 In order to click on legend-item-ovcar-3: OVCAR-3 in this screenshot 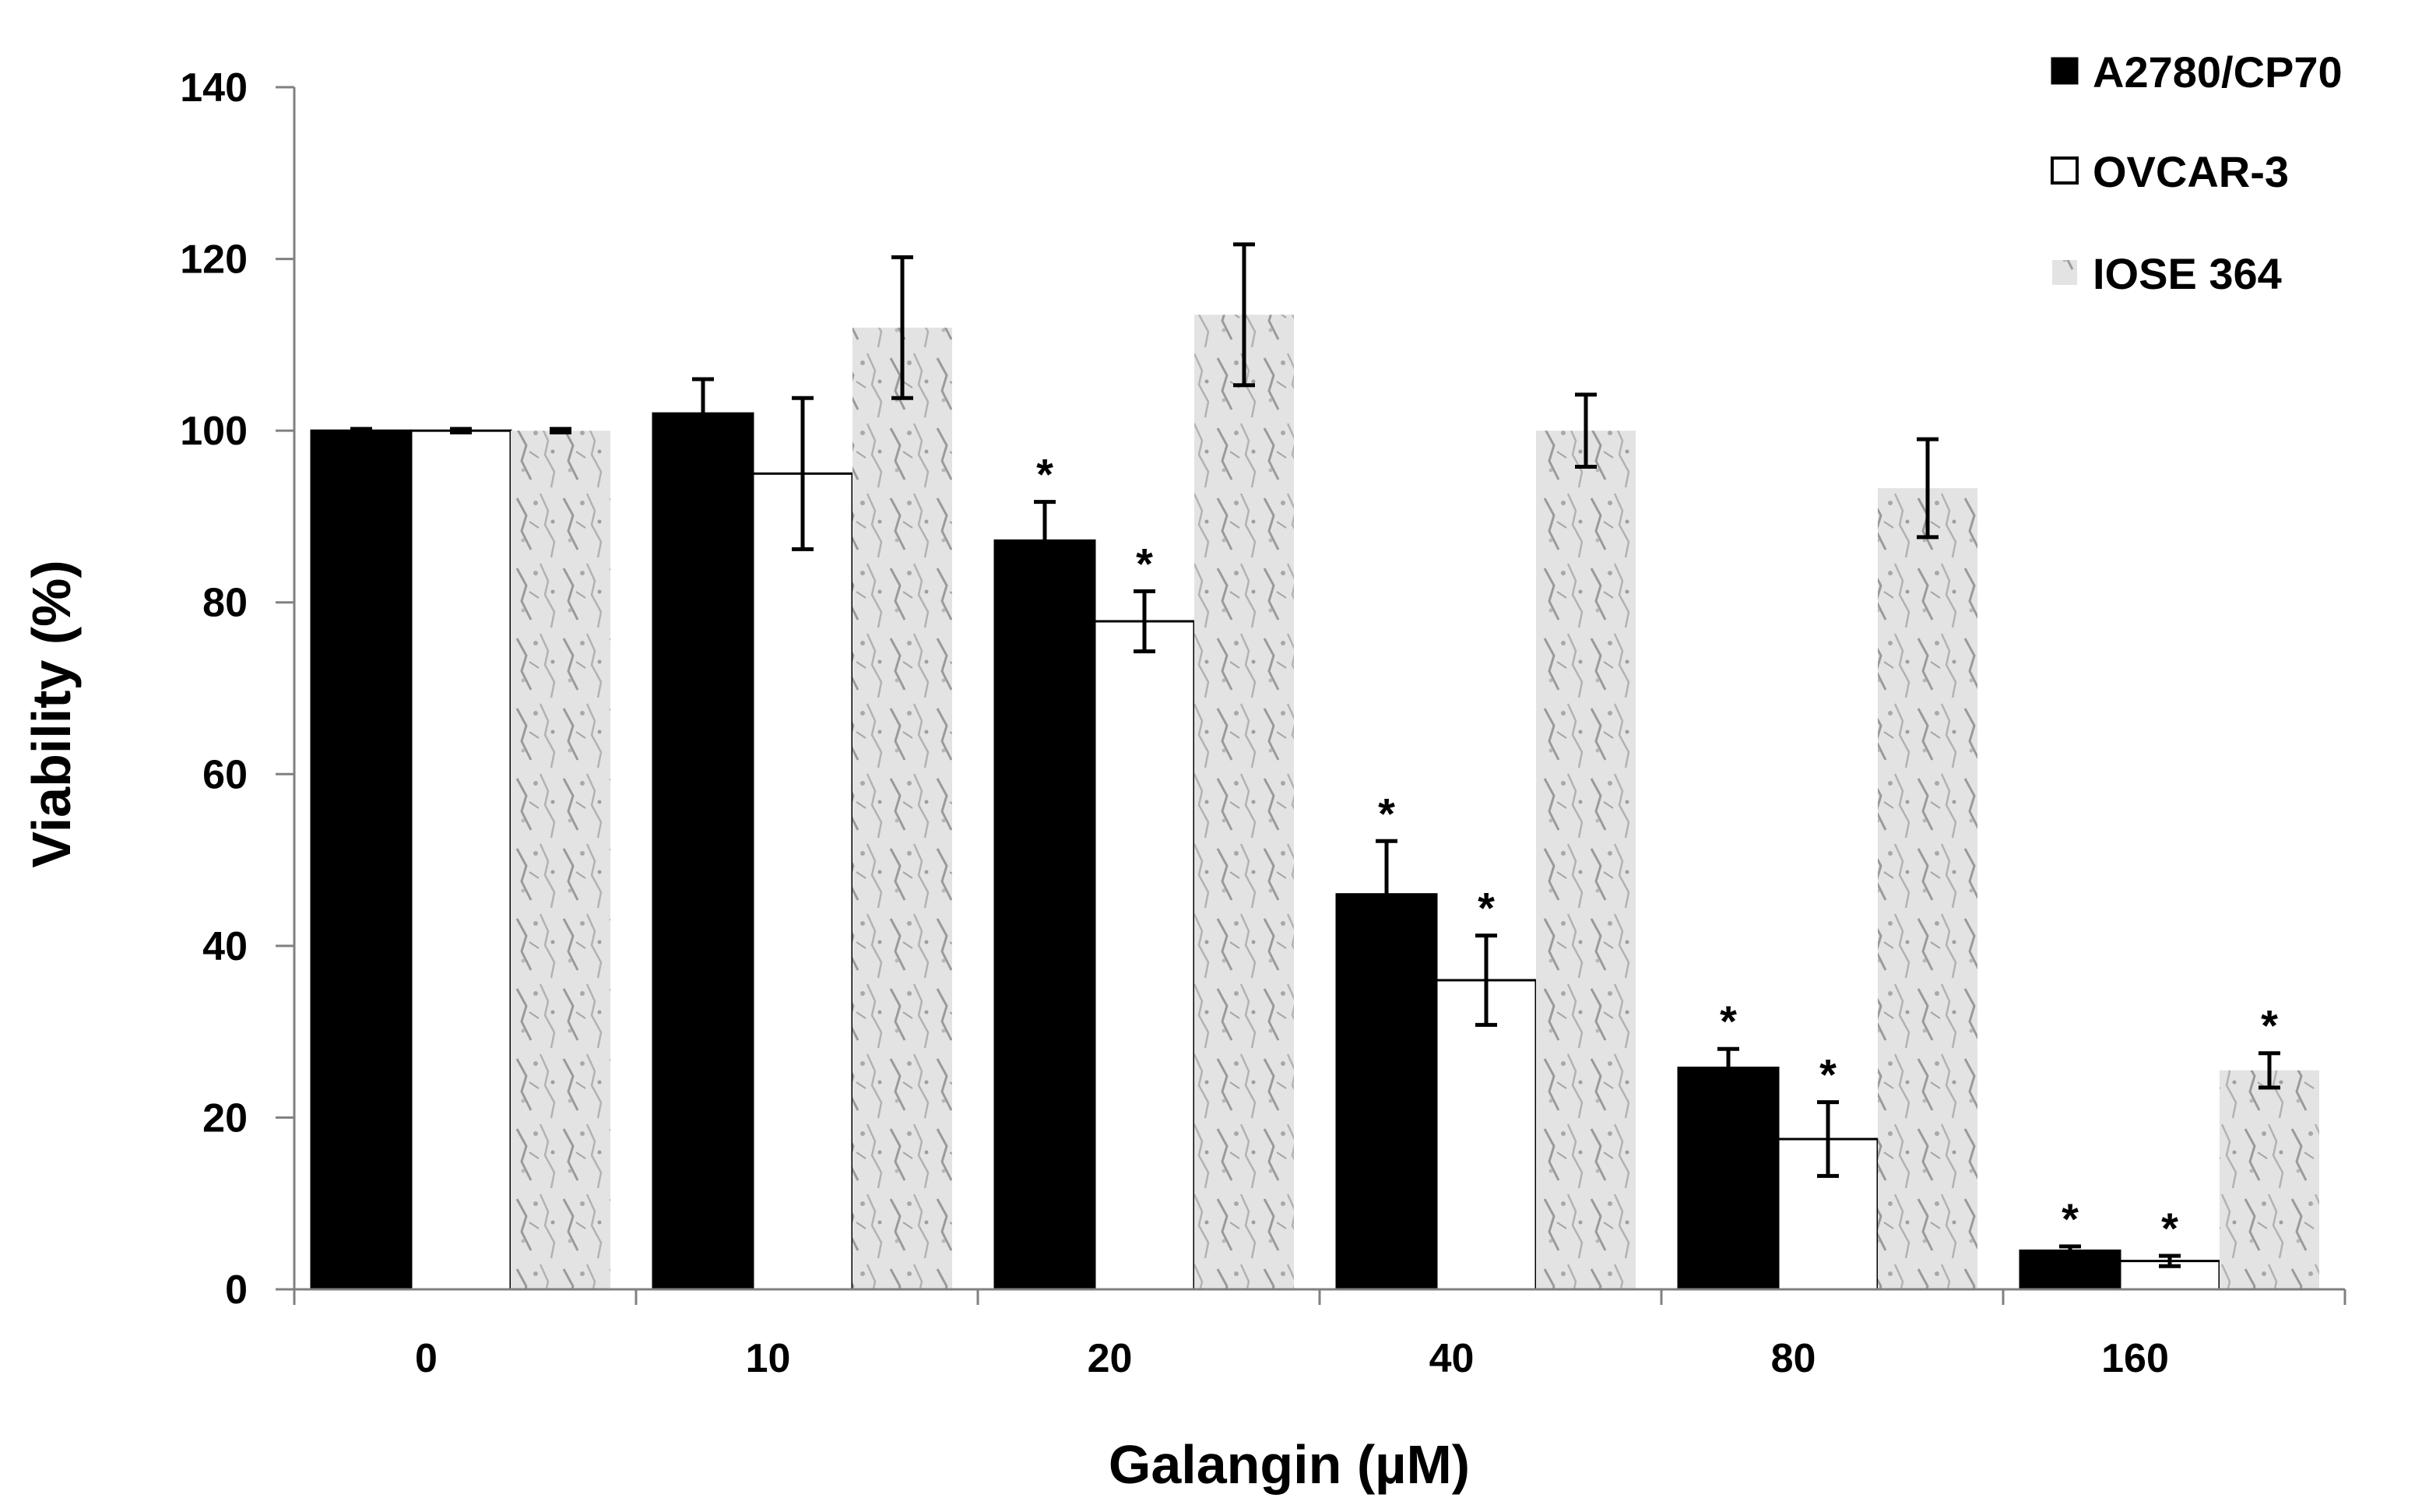, I will do `click(2170, 171)`.